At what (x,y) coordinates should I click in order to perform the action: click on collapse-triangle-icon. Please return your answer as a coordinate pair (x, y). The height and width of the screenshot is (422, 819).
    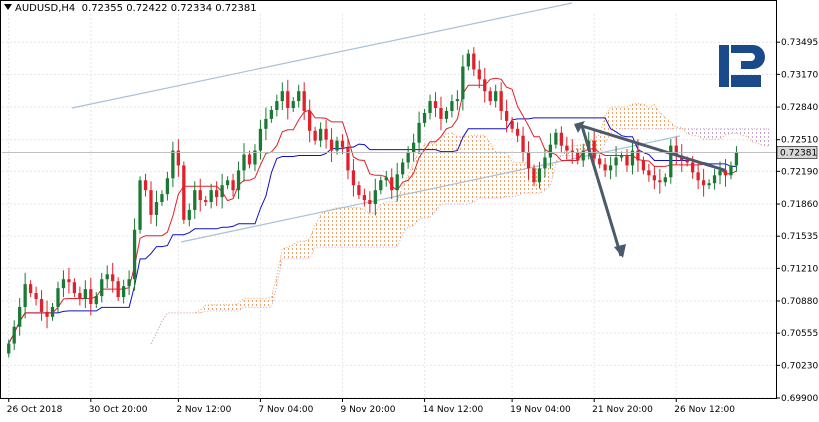
    Looking at the image, I should click on (8, 7).